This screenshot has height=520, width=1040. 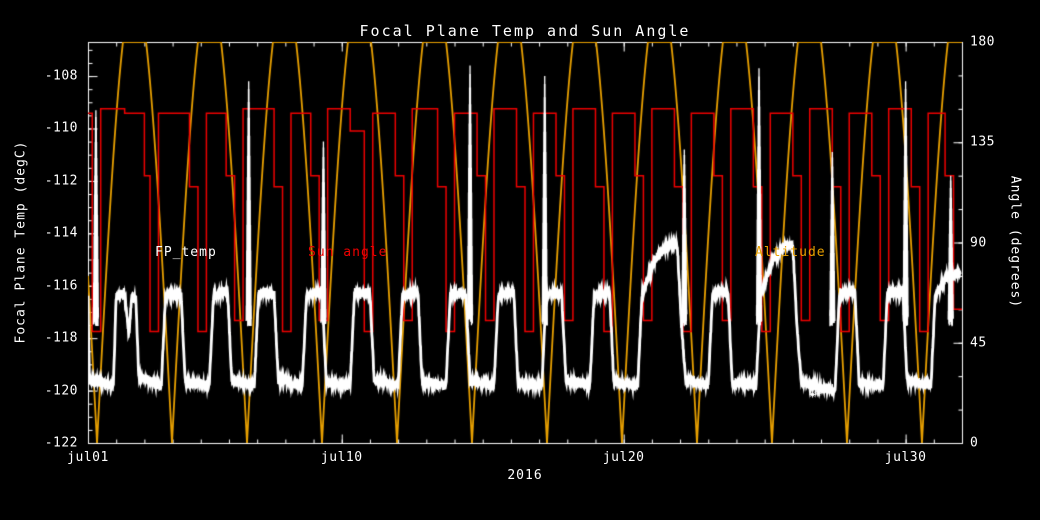 I want to click on x-tick-label: jul30, so click(x=905, y=457).